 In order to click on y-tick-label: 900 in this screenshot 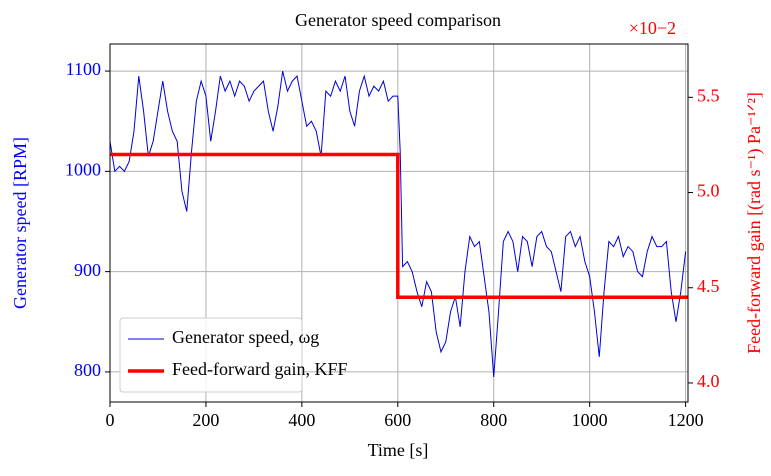, I will do `click(87, 270)`.